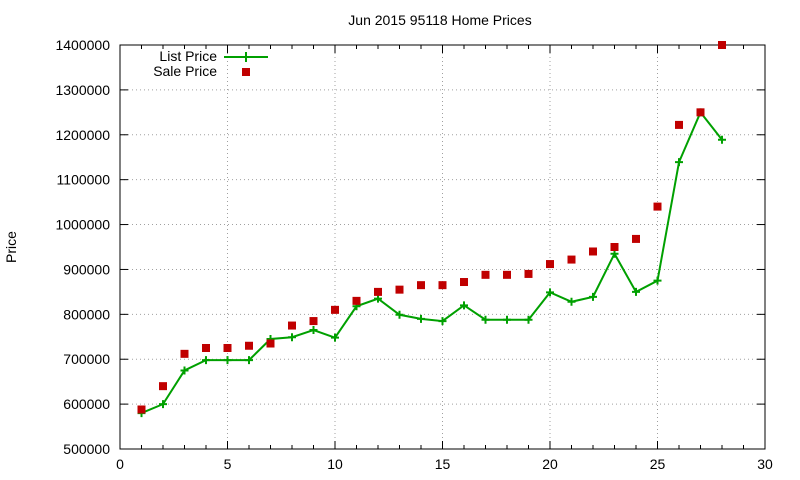  Describe the element at coordinates (82, 90) in the screenshot. I see `y-tick-label: 1300000` at that location.